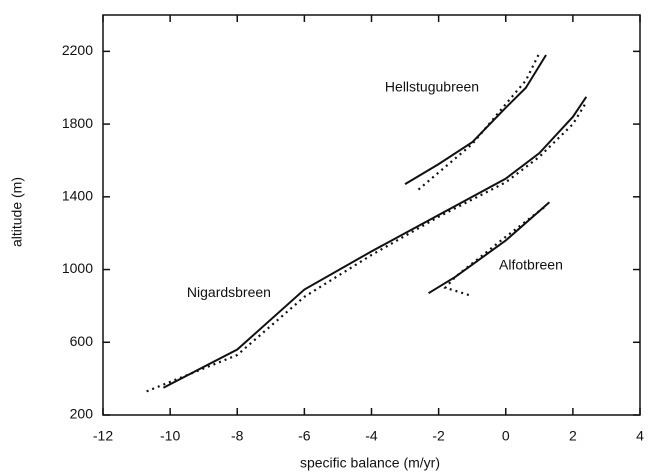  Describe the element at coordinates (304, 436) in the screenshot. I see `x-tick-label: -6` at that location.